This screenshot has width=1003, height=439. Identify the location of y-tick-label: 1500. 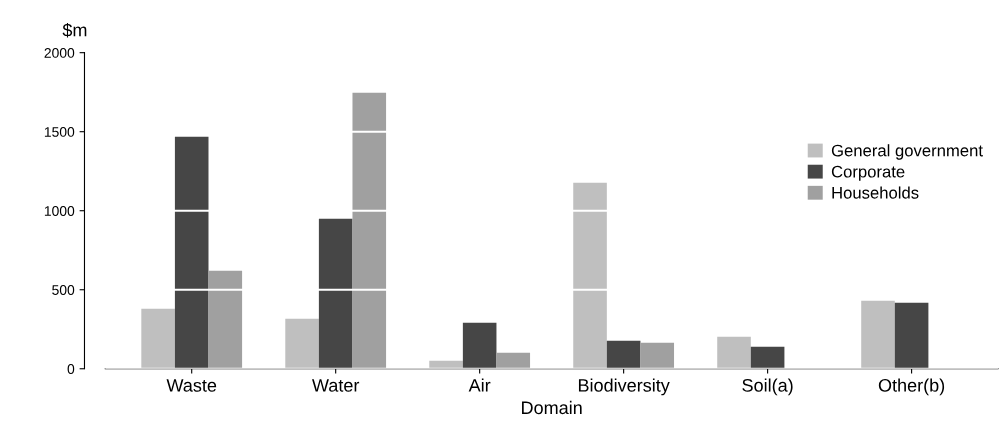
(59, 132).